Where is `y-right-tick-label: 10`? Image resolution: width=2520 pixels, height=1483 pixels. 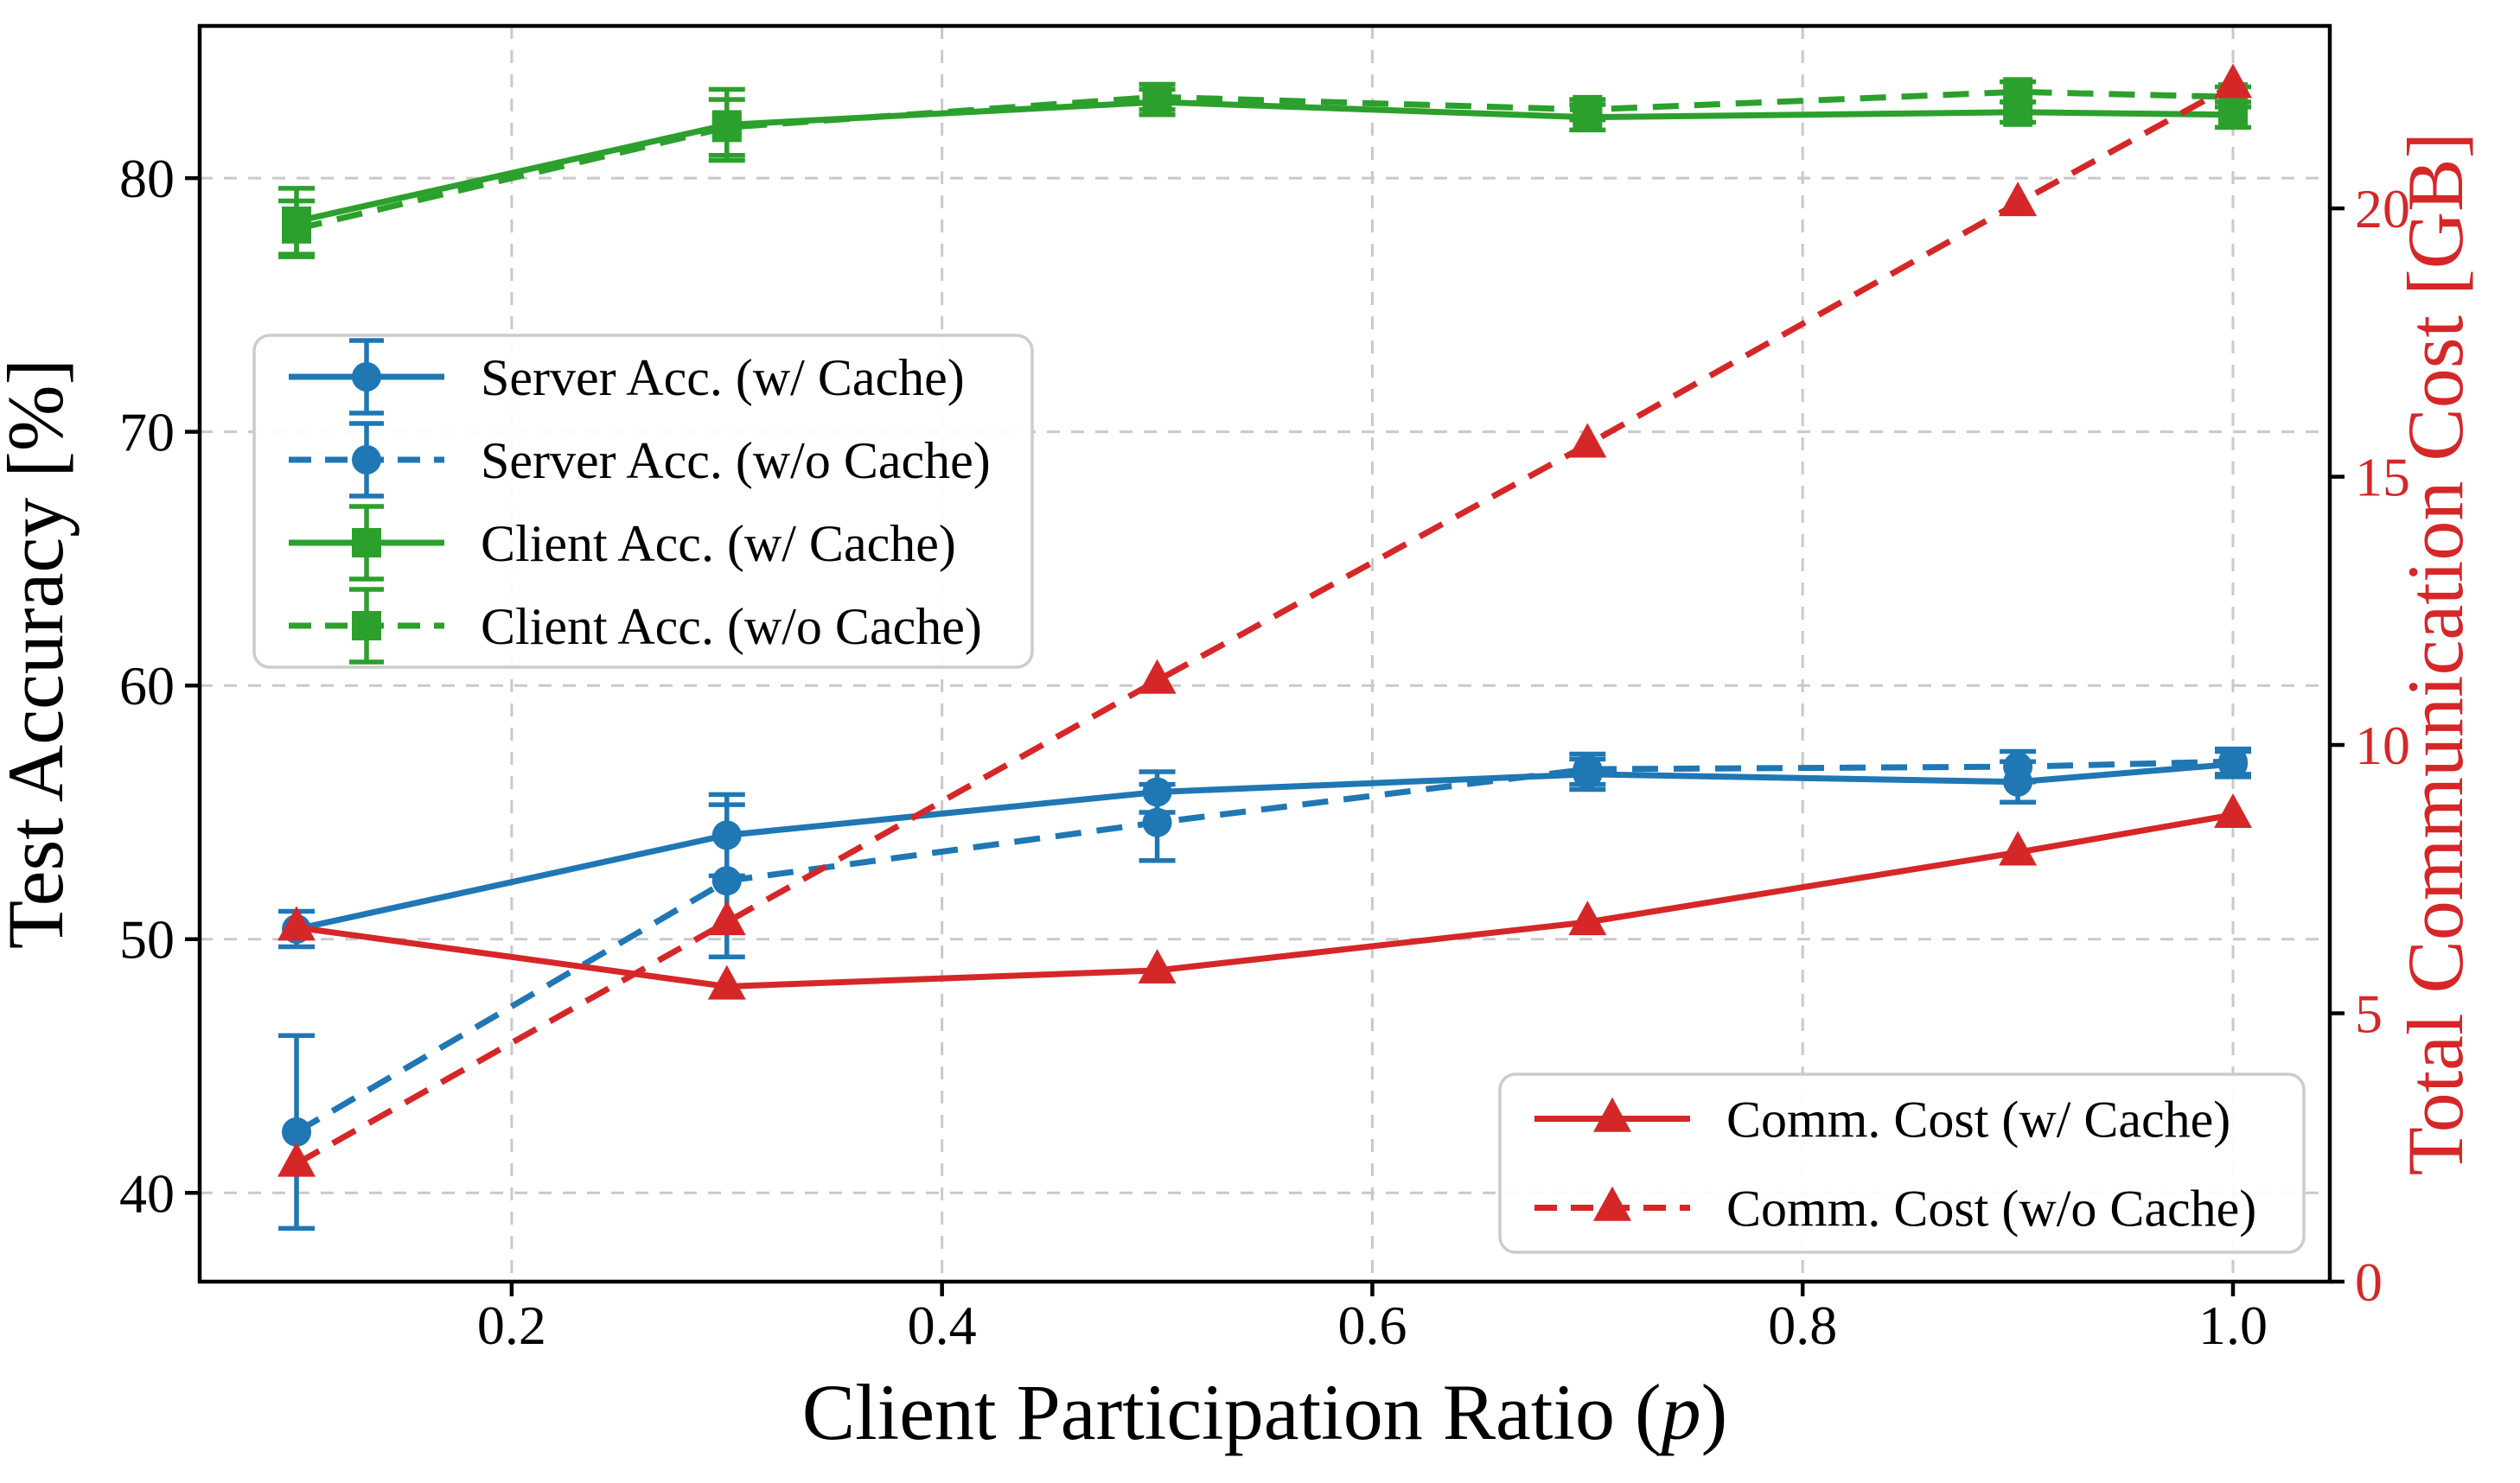 y-right-tick-label: 10 is located at coordinates (2382, 745).